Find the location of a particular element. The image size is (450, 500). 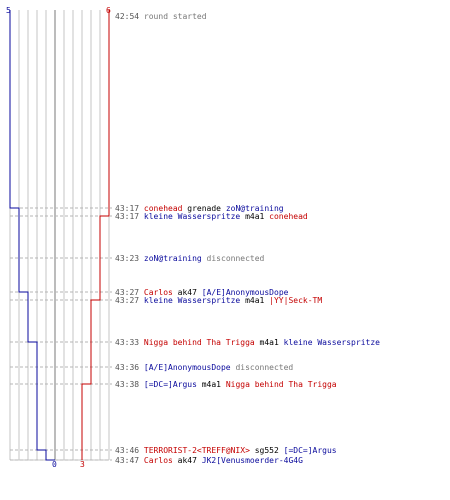

killer-name: [=DC=]Argus is located at coordinates (170, 384).